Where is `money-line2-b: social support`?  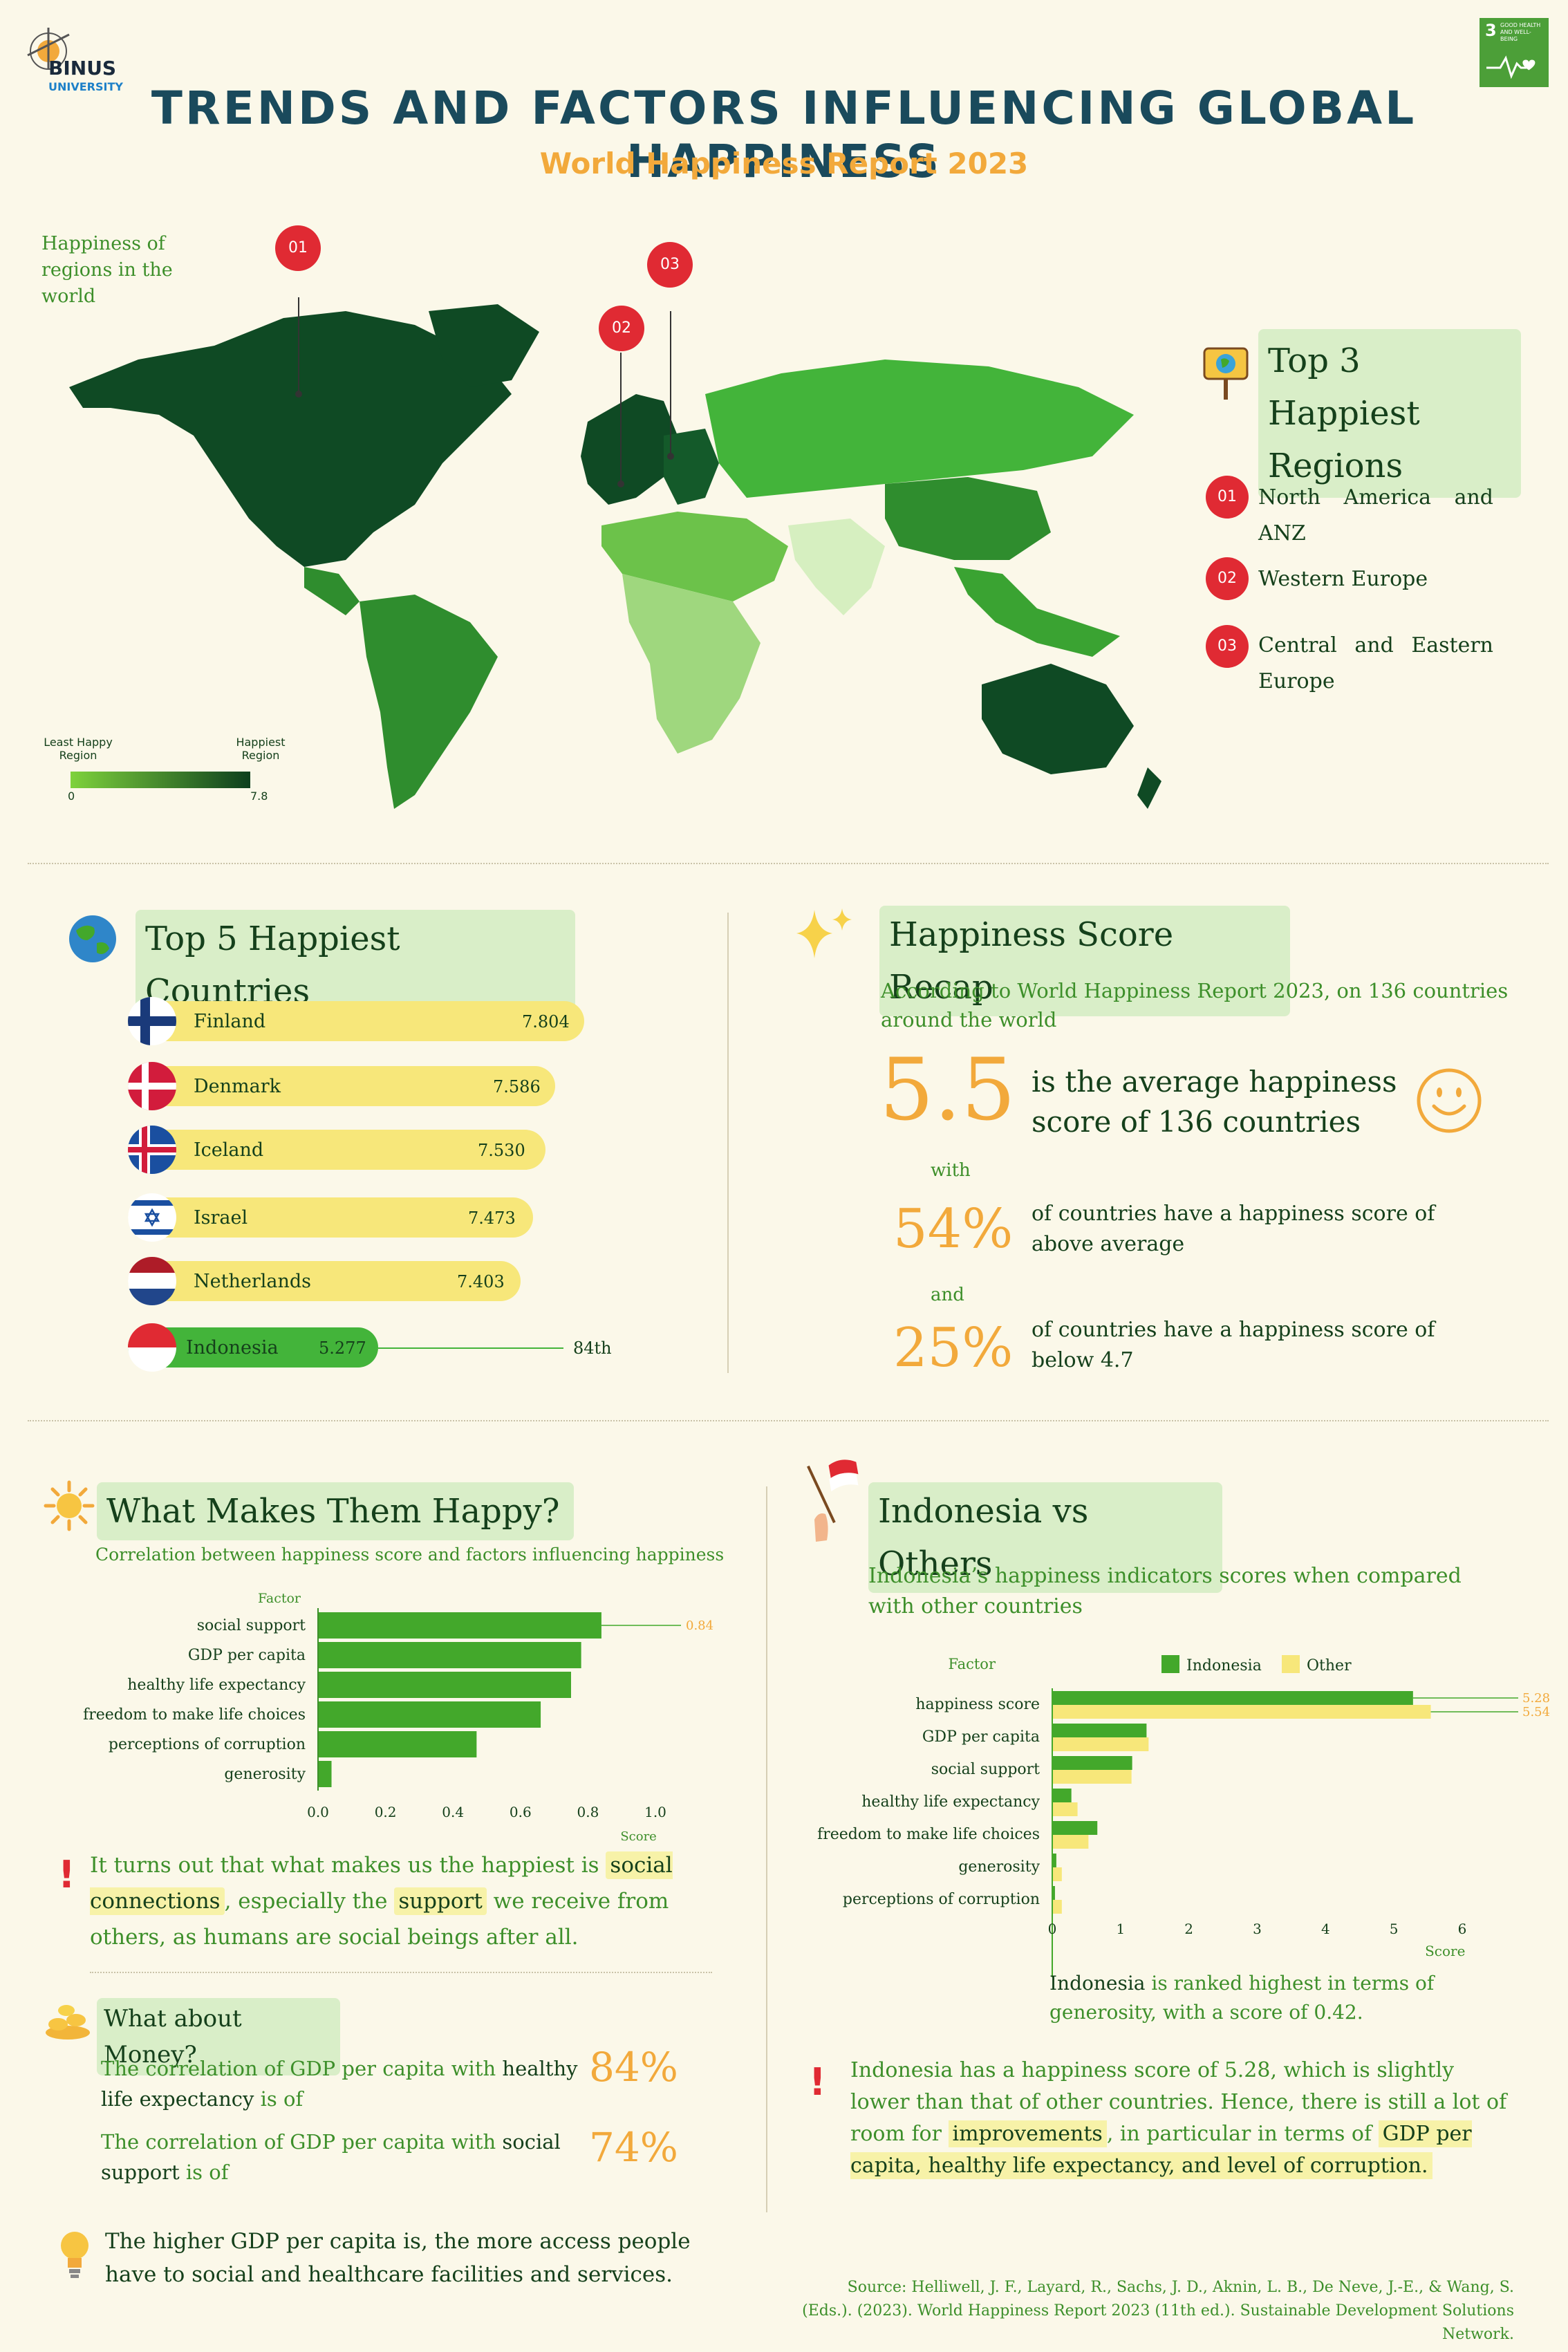
money-line2-b: social support is located at coordinates (331, 2157).